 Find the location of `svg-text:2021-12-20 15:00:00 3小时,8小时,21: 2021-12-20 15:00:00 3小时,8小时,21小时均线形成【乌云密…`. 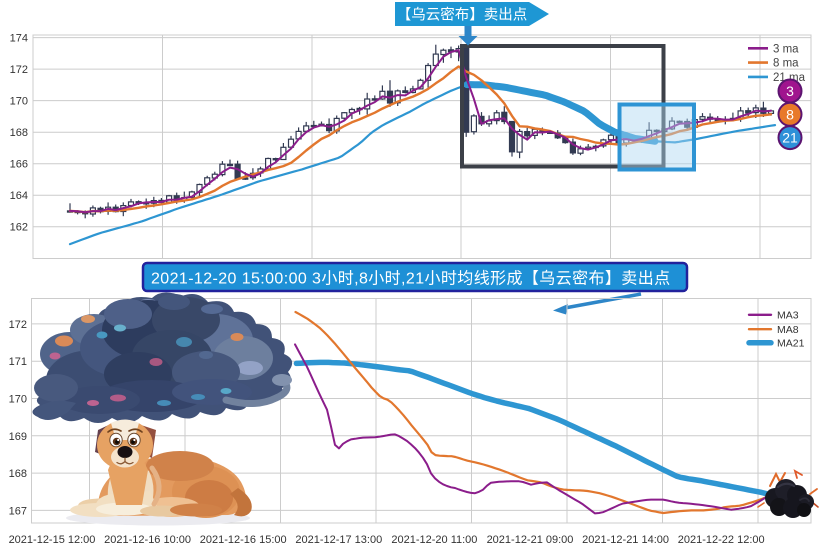

svg-text:2021-12-20 15:00:00 3小时,8小时,21: 2021-12-20 15:00:00 3小时,8小时,21小时均线形成【乌云密… is located at coordinates (411, 279).